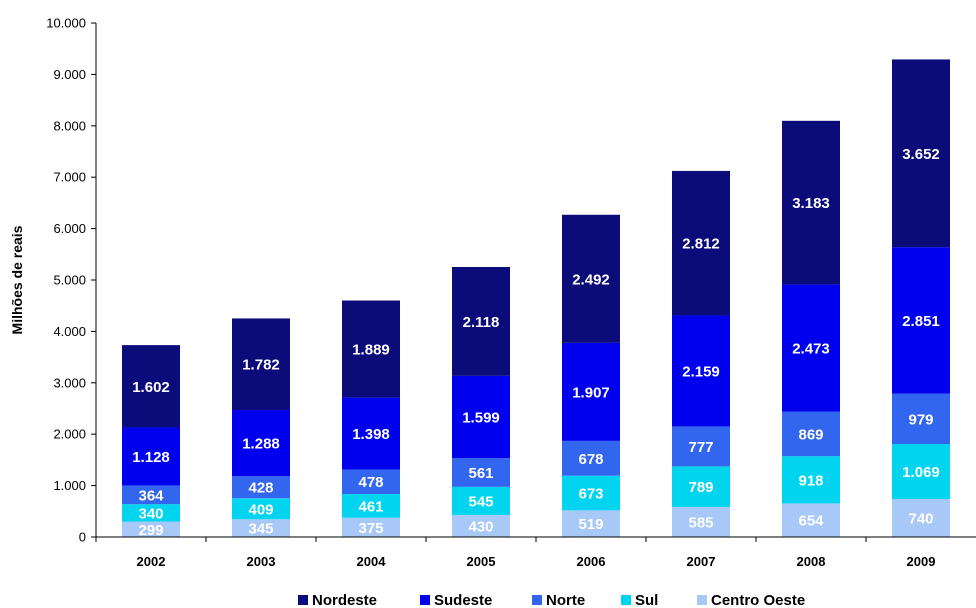  I want to click on legend-label-nordeste: Nordeste, so click(344, 600).